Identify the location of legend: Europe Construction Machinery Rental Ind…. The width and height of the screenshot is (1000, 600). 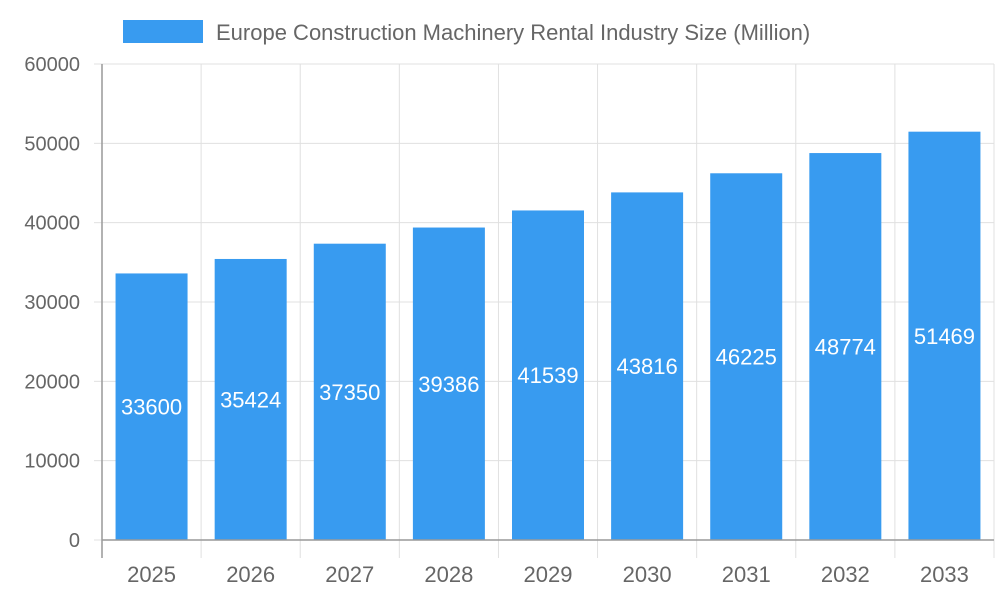
(466, 32).